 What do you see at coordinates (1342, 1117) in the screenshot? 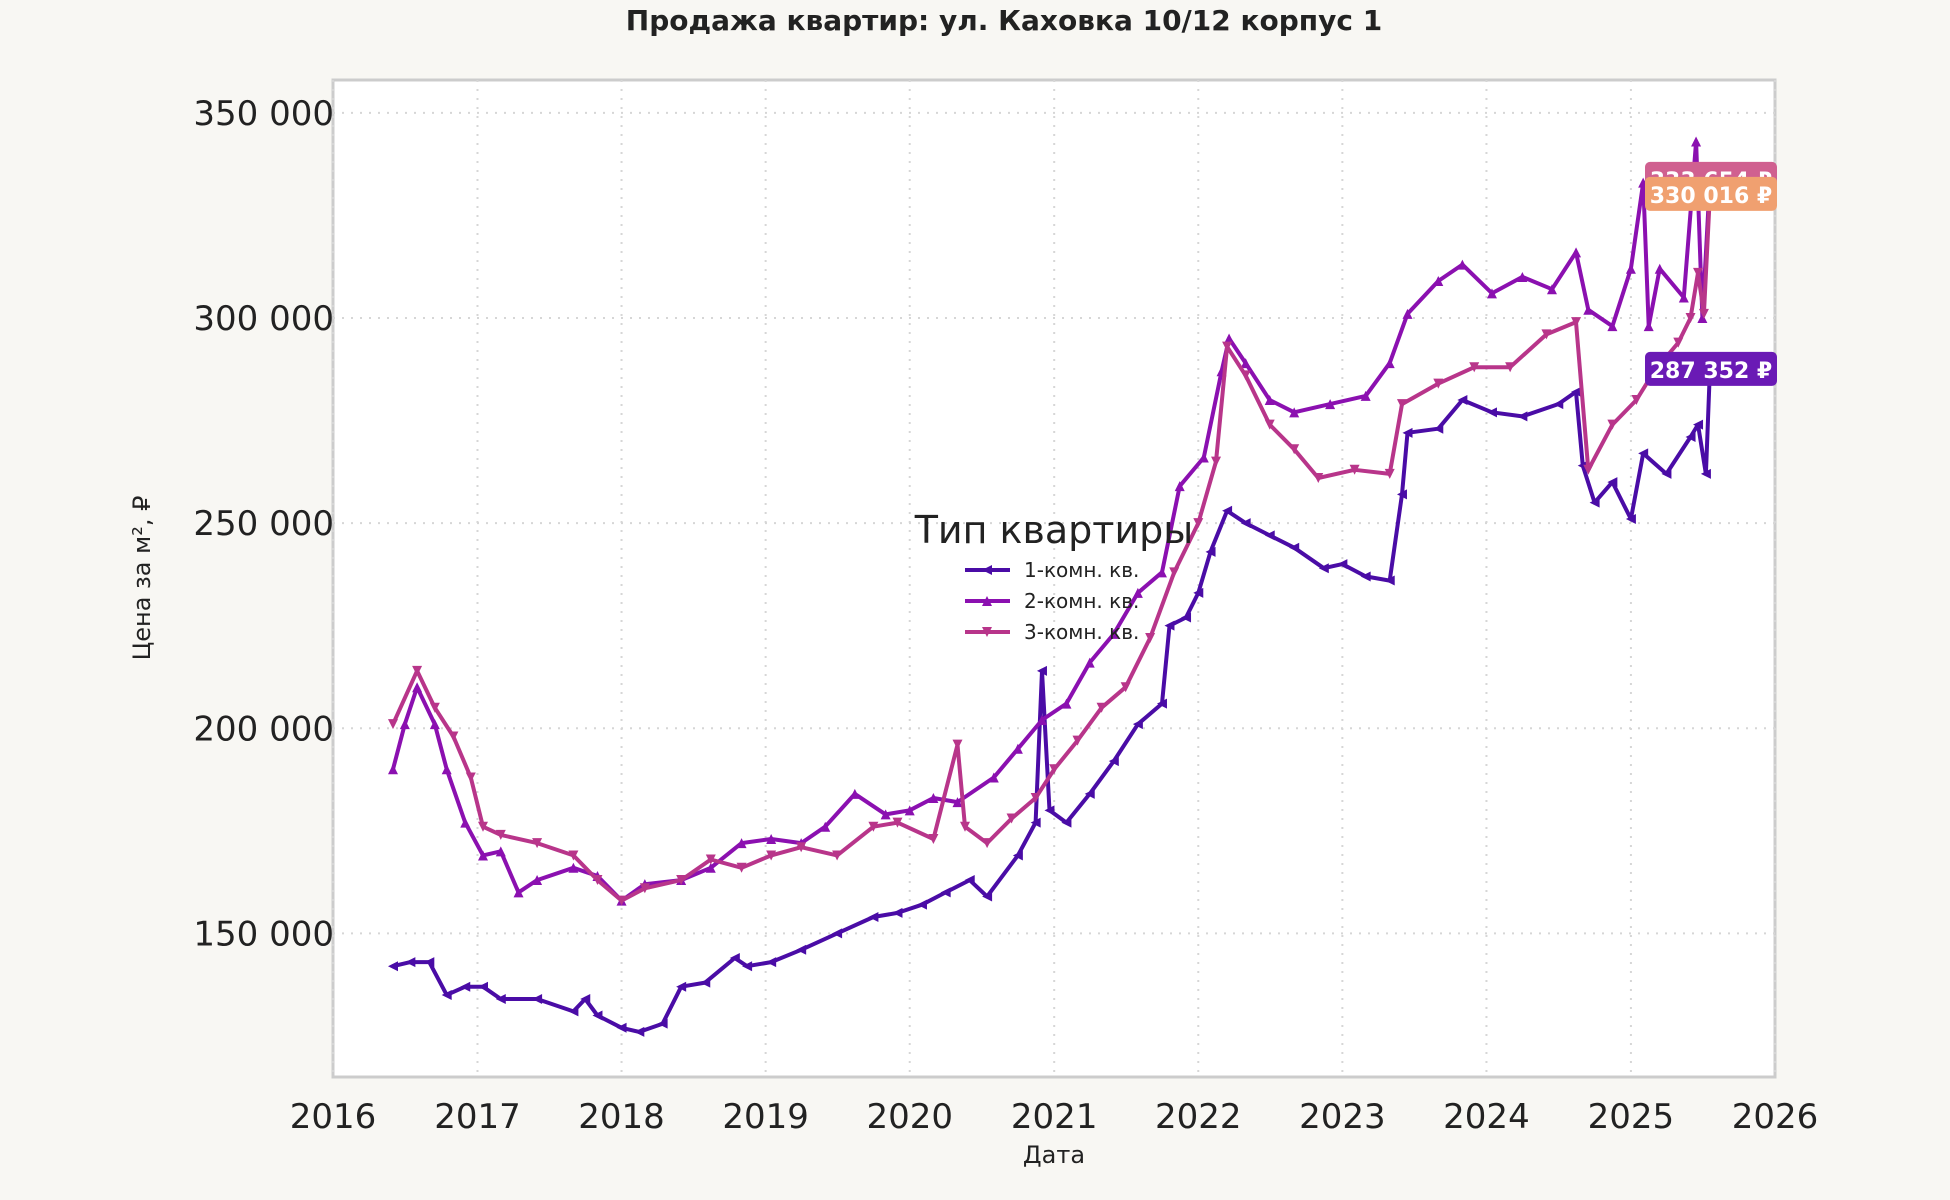
I see `x-tick-label: 2023` at bounding box center [1342, 1117].